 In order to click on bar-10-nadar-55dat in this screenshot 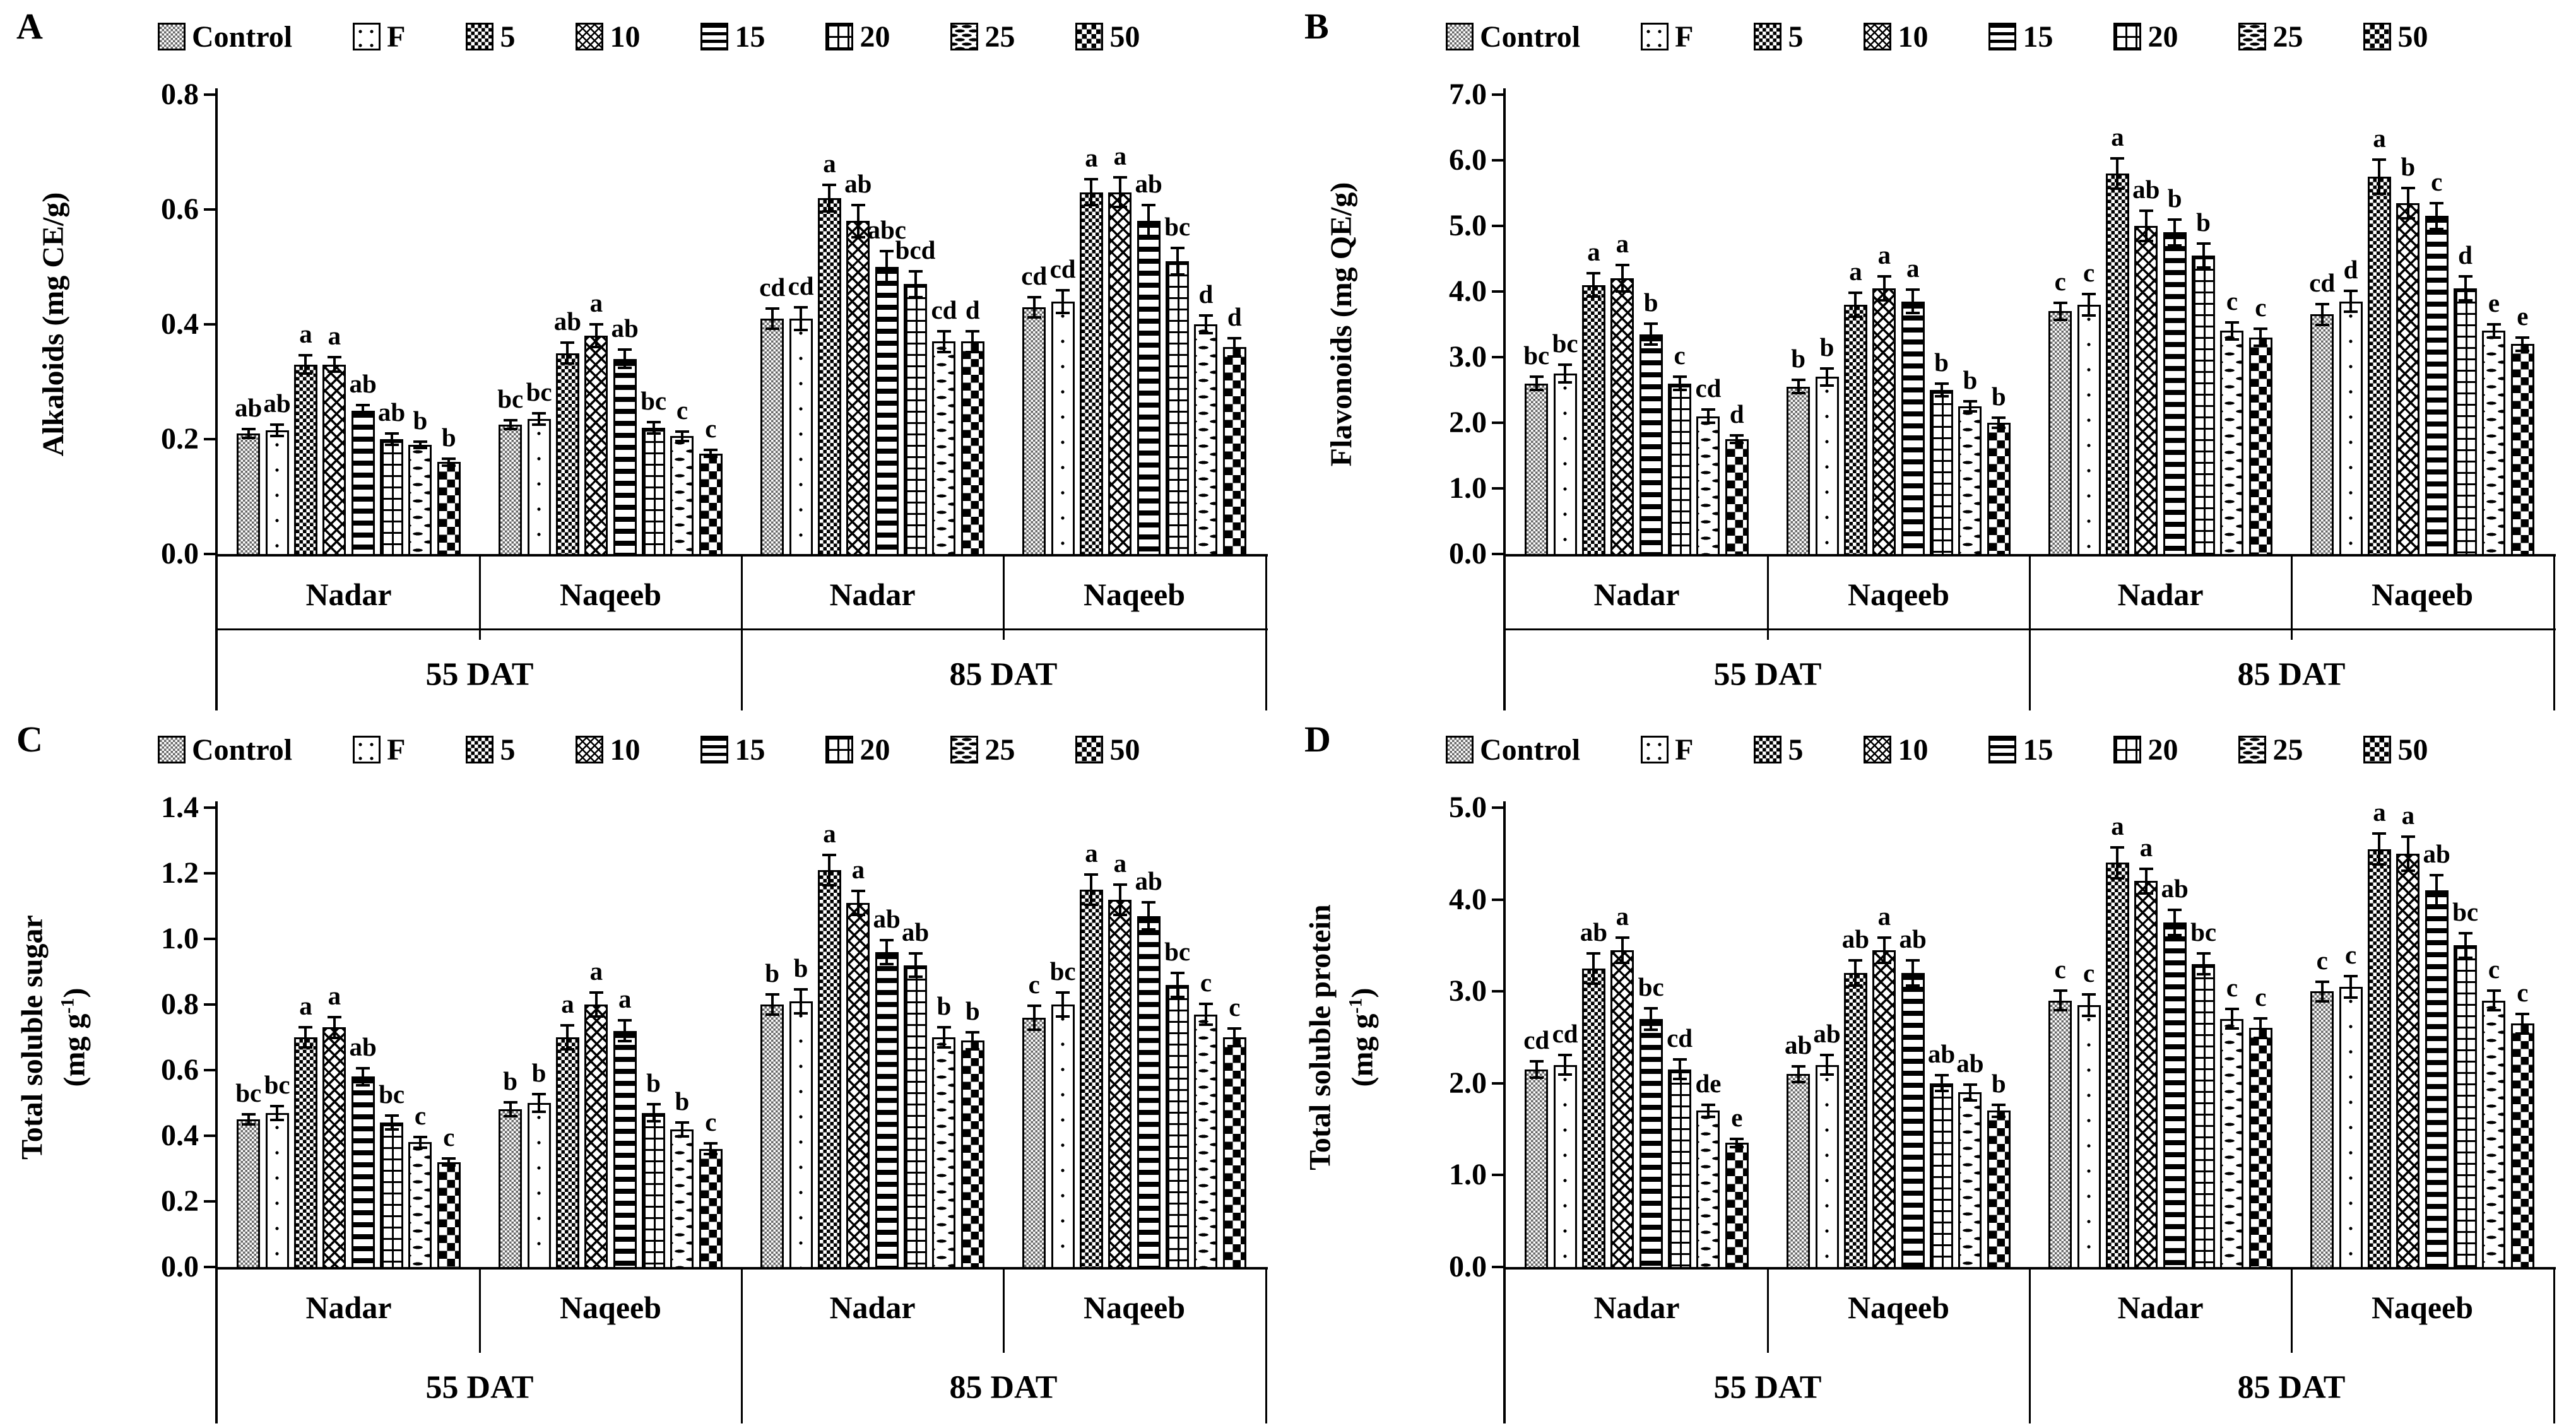, I will do `click(1622, 1109)`.